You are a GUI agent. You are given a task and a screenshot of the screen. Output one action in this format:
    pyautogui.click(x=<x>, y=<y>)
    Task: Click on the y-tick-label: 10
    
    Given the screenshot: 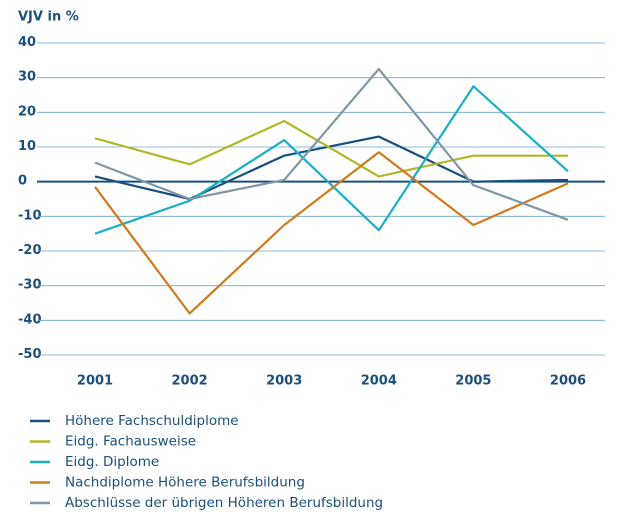 What is the action you would take?
    pyautogui.click(x=27, y=146)
    